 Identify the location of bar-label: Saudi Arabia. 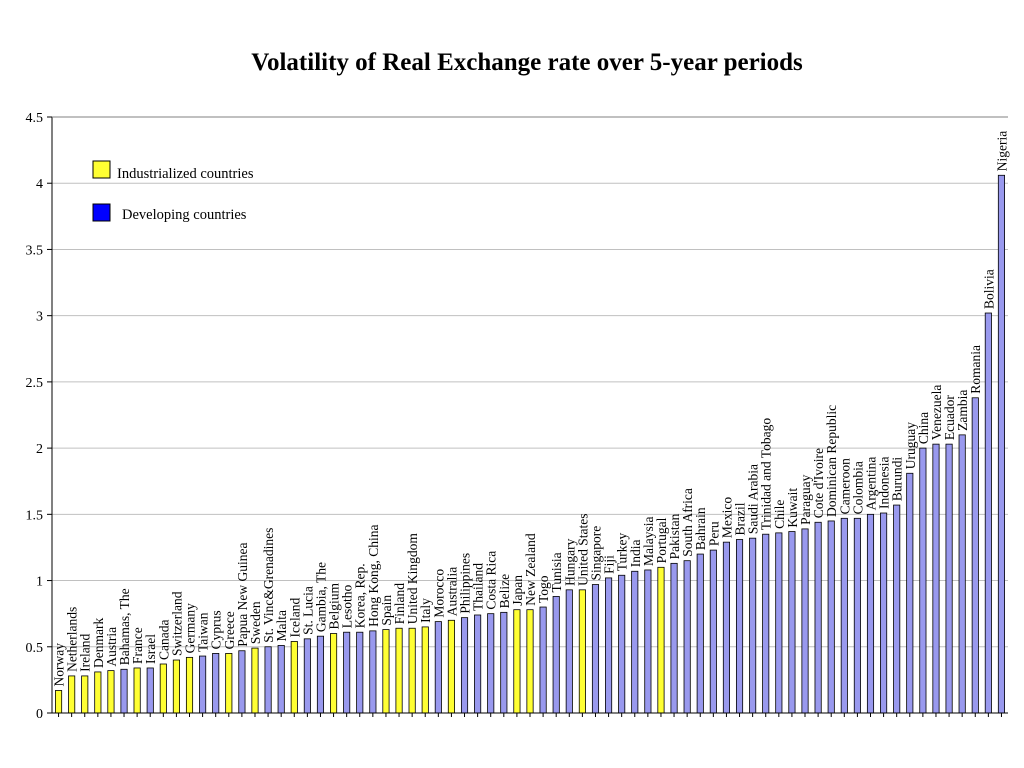
(753, 499).